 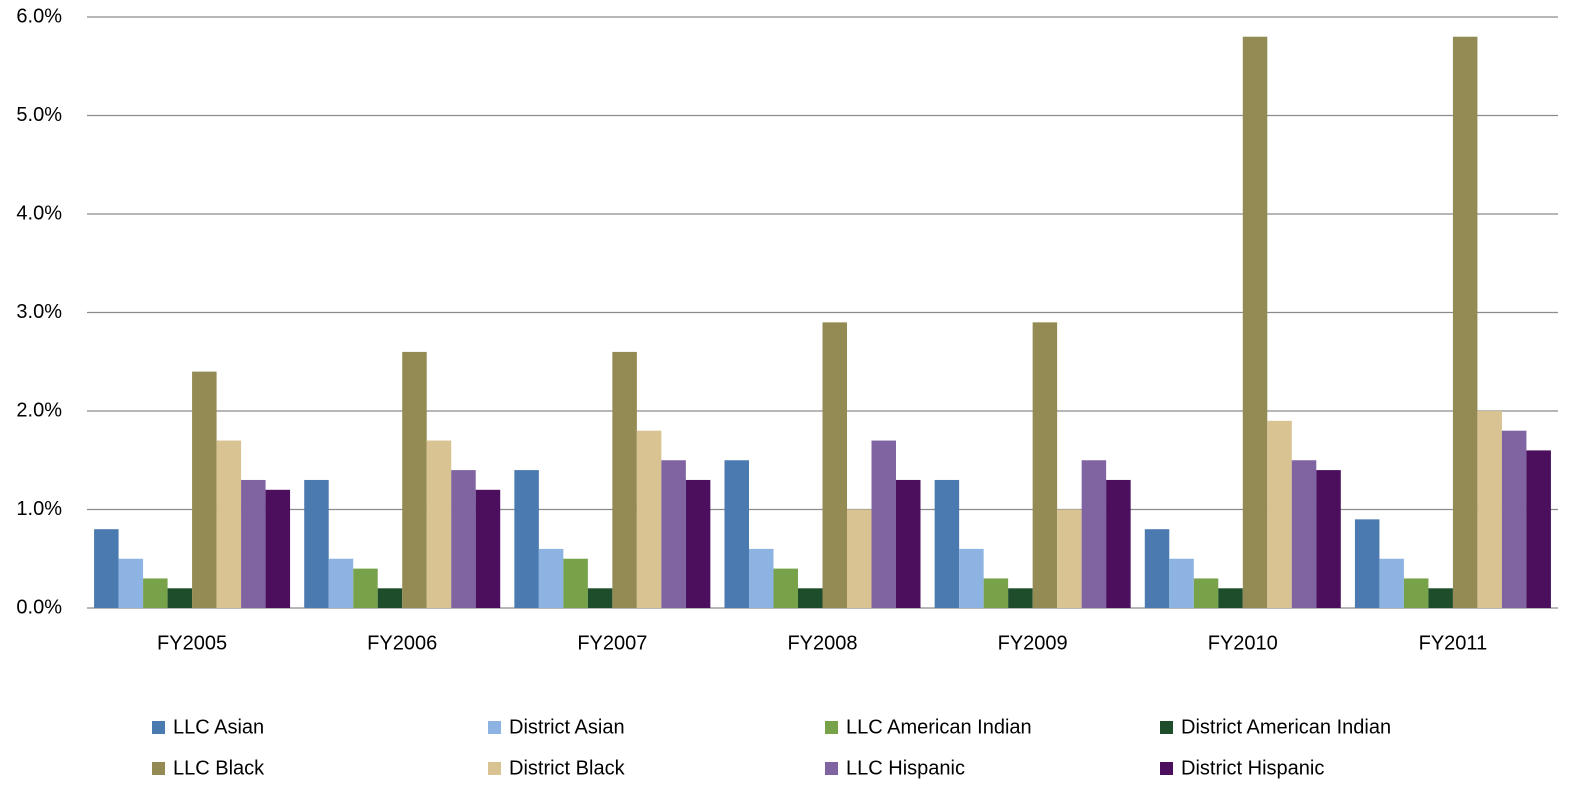 What do you see at coordinates (39, 509) in the screenshot?
I see `y-tick-label: 1.0%` at bounding box center [39, 509].